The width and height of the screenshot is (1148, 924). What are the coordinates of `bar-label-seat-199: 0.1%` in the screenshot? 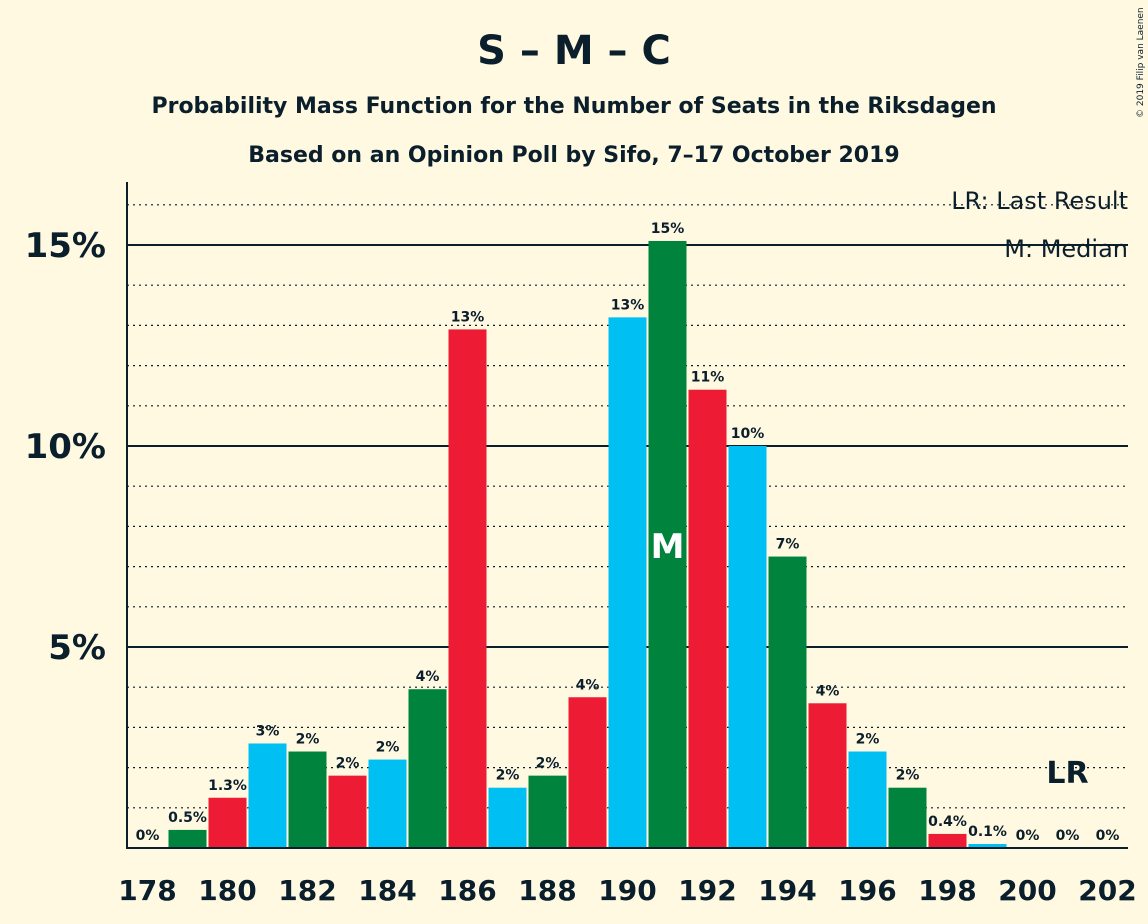 It's located at (987, 832).